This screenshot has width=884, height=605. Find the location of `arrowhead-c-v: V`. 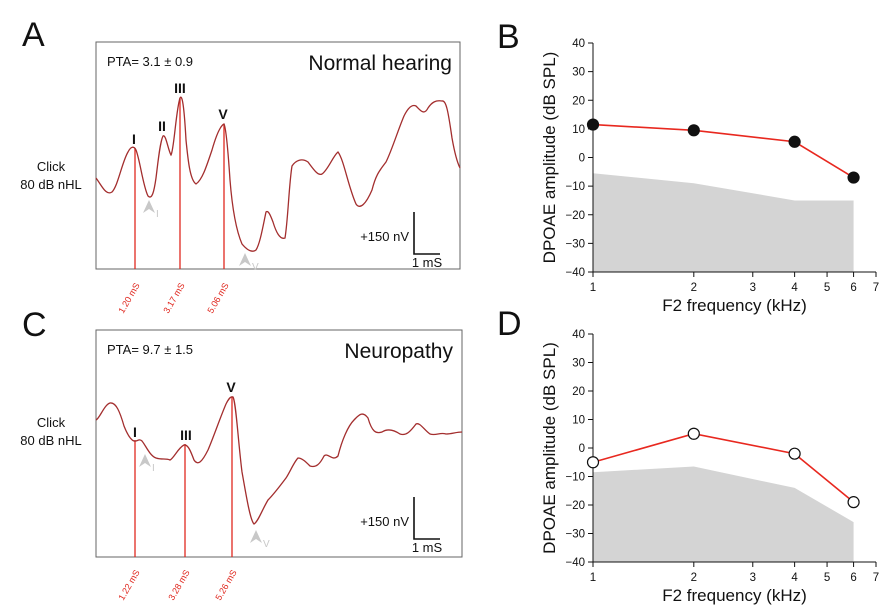

arrowhead-c-v: V is located at coordinates (260, 540).